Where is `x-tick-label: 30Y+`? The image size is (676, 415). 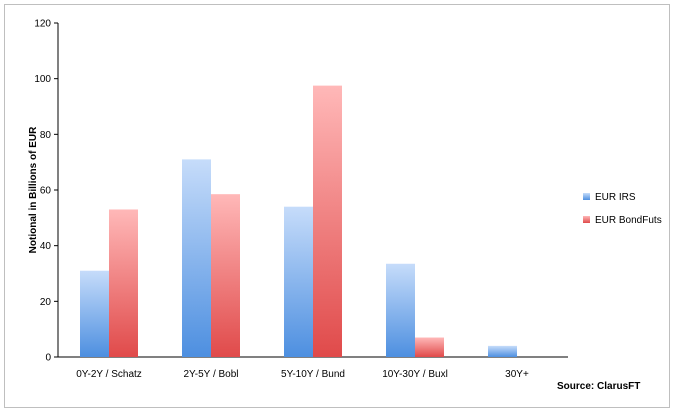
x-tick-label: 30Y+ is located at coordinates (517, 374).